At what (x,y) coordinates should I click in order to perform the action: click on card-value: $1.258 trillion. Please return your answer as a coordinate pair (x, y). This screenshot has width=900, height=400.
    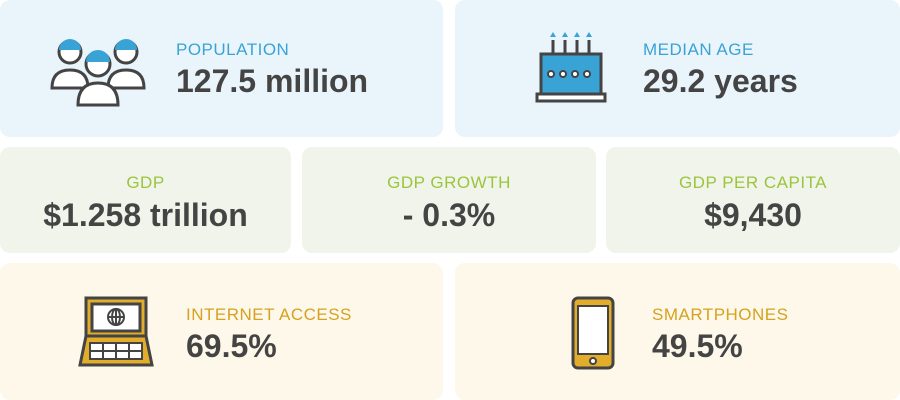
    Looking at the image, I should click on (145, 215).